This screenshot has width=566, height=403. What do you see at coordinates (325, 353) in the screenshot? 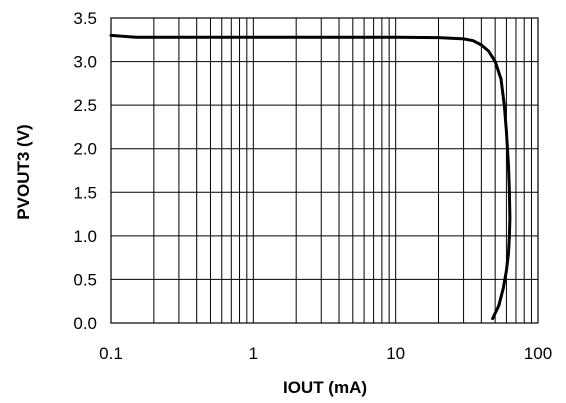
I see `x-tick-labels: 0.1 1 10 100` at bounding box center [325, 353].